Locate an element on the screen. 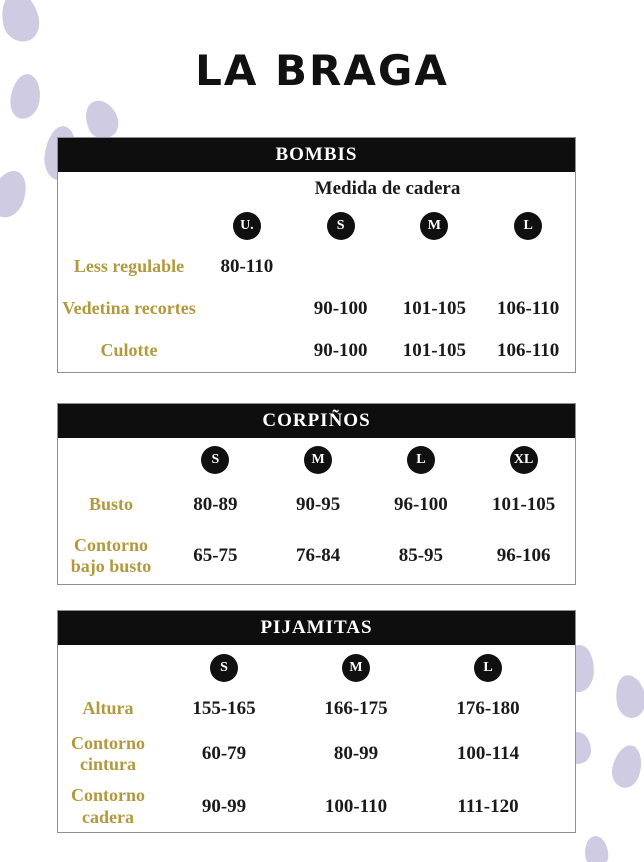 This screenshot has height=862, width=644. row-label: Contorno bajo busto is located at coordinates (111, 555).